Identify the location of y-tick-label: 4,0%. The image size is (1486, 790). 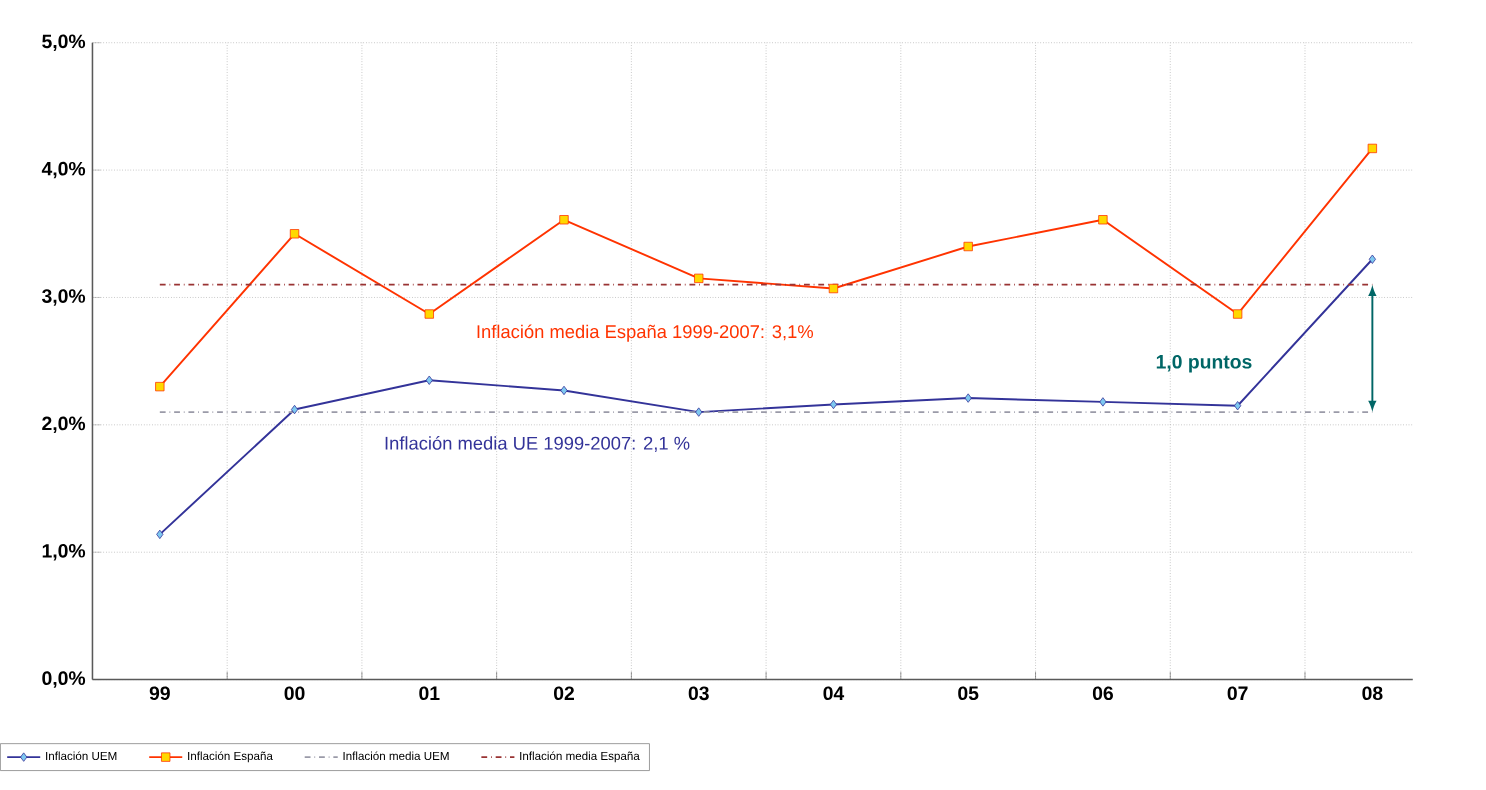
(63, 170).